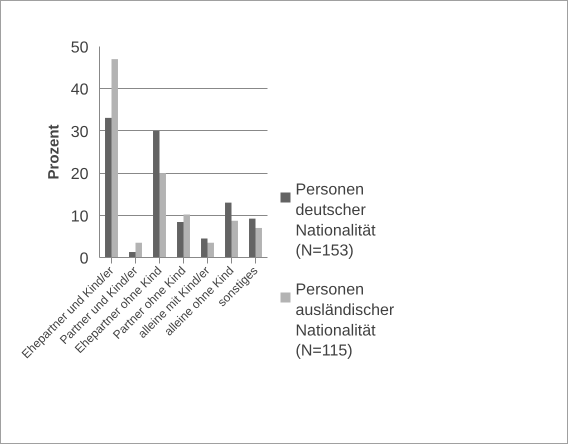 Image resolution: width=587 pixels, height=446 pixels. I want to click on y-tick-label: 30, so click(79, 132).